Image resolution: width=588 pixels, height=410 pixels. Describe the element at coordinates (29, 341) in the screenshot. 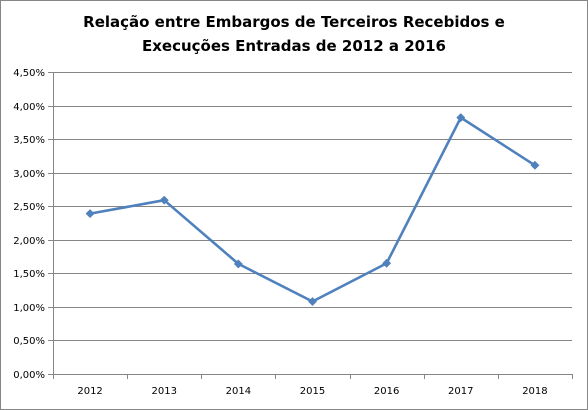

I see `y-tick-label: 0,50%` at that location.